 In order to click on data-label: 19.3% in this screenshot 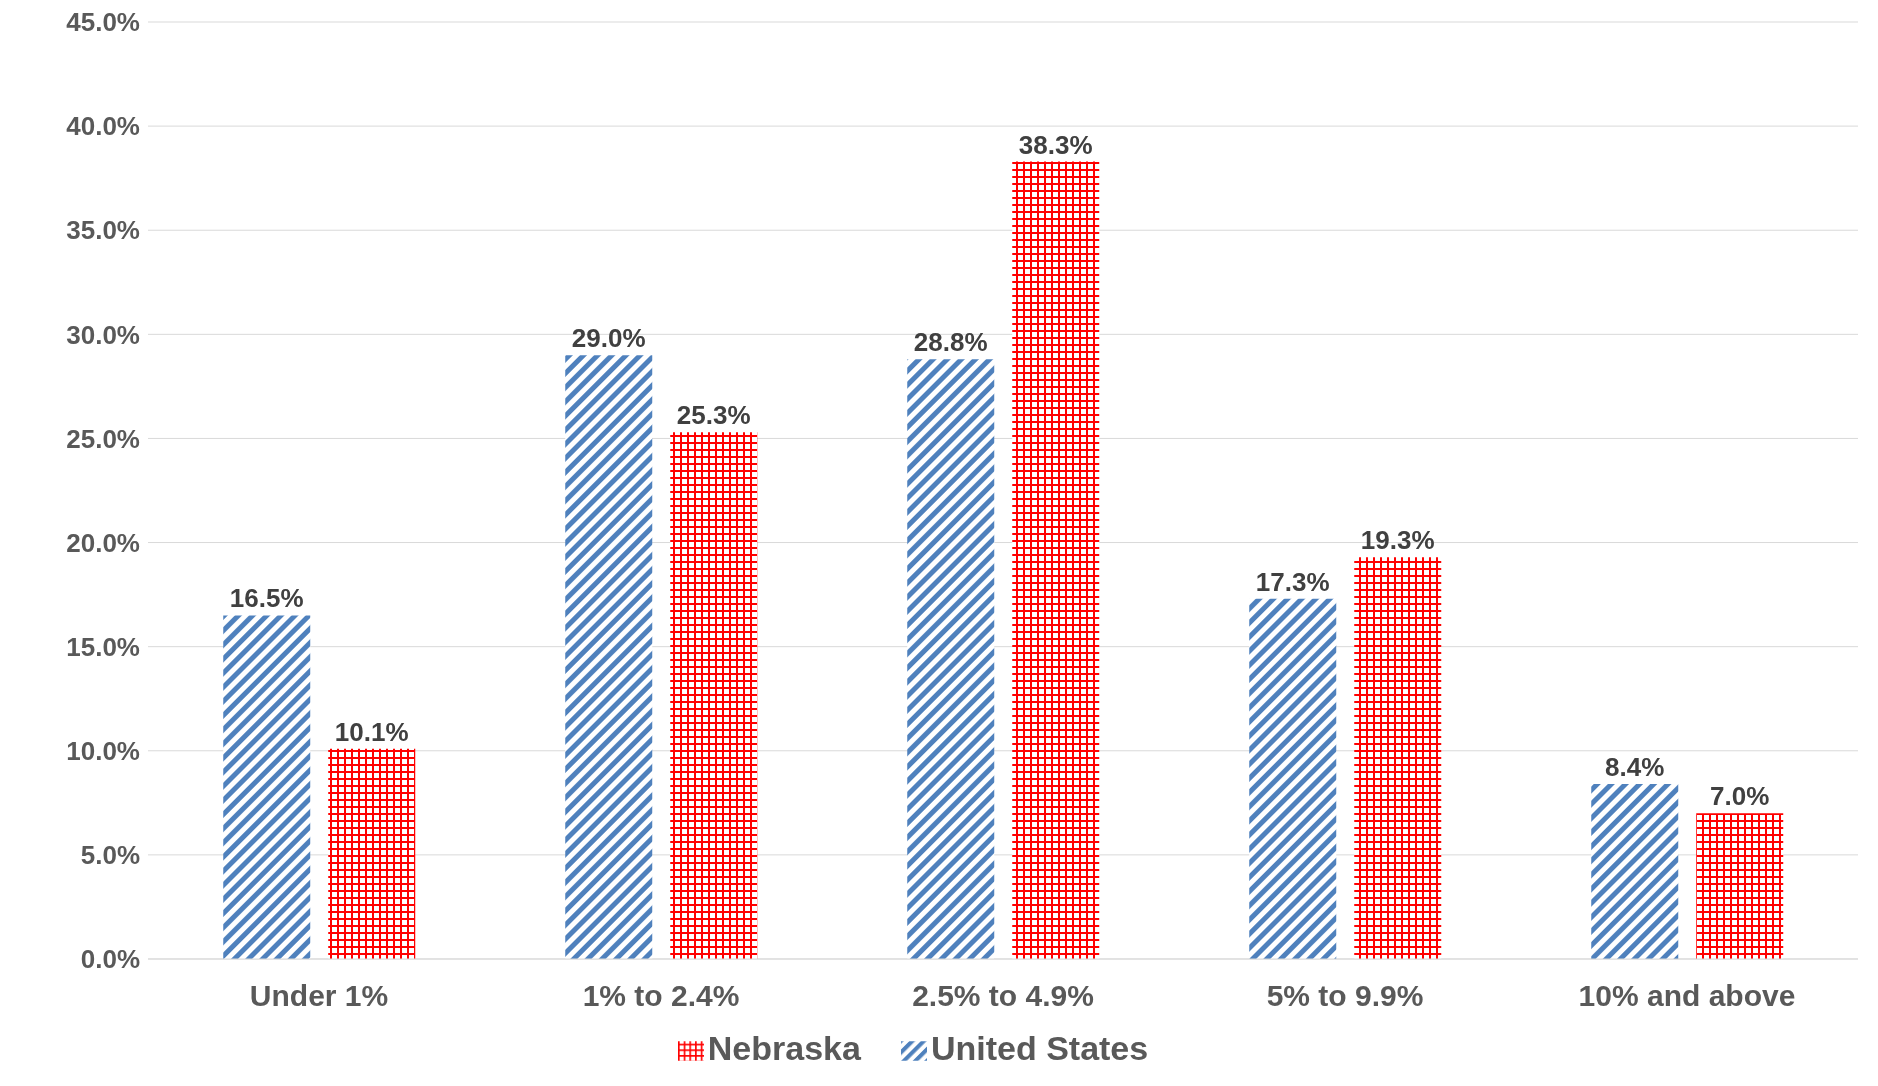, I will do `click(1397, 540)`.